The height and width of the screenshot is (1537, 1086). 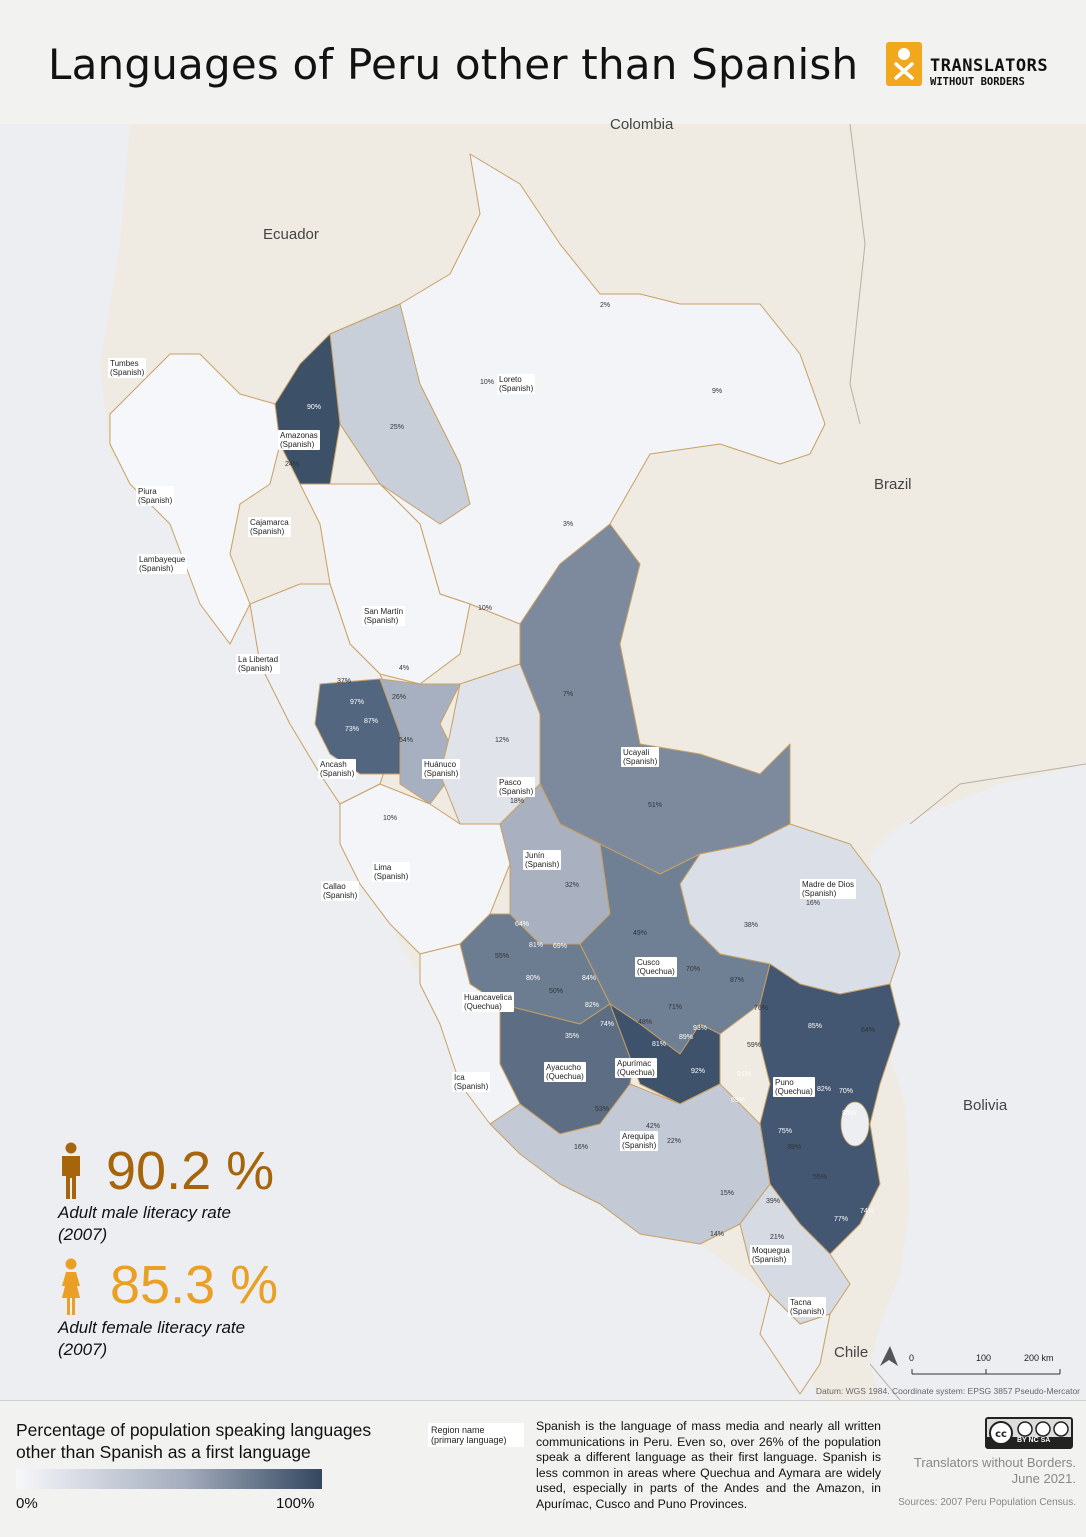 I want to click on region-label: Huancavelica (Quechua), so click(x=488, y=1002).